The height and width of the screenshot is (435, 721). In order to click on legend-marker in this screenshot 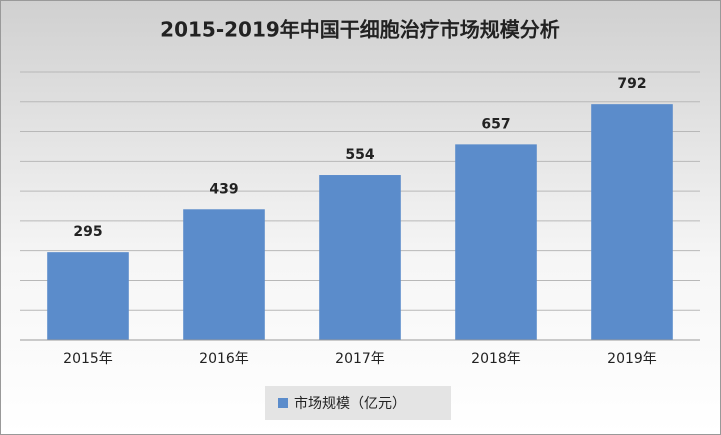, I will do `click(283, 403)`.